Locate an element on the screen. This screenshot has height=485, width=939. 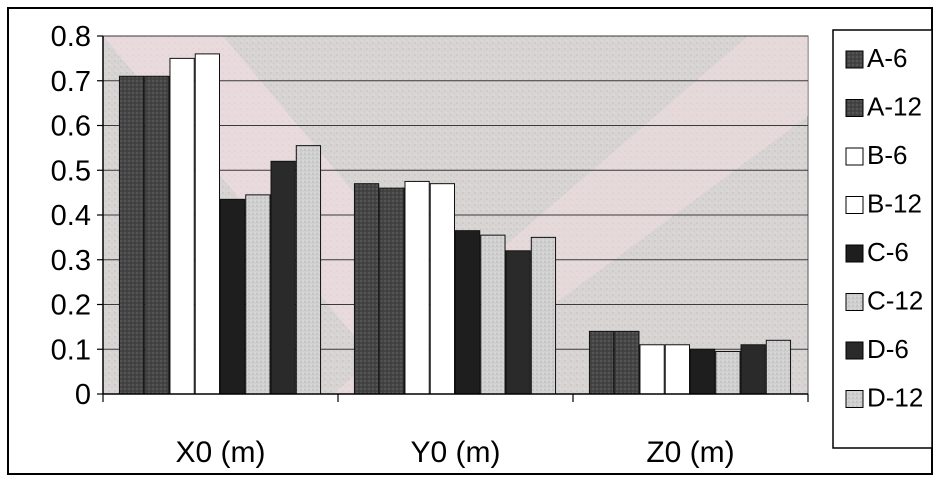
legend-label: B-12 is located at coordinates (894, 204).